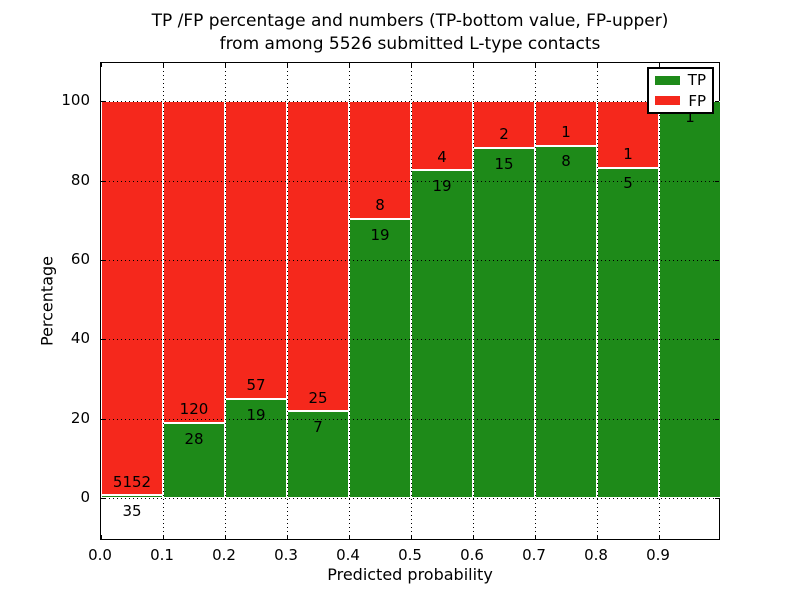 This screenshot has width=800, height=600. I want to click on x-tick-label: 0.4, so click(348, 555).